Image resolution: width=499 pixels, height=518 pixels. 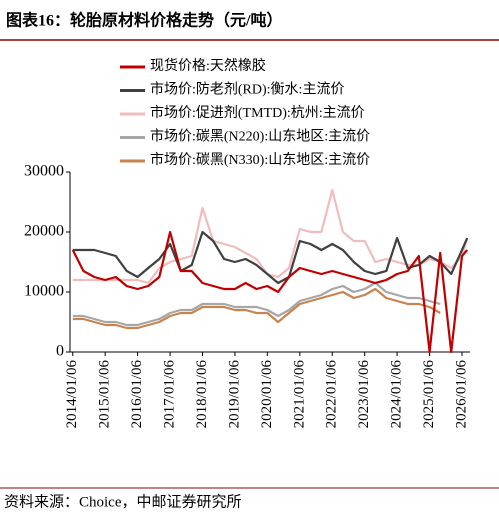 What do you see at coordinates (260, 159) in the screenshot?
I see `legend-label: 市场价:碳黑(N330):山东地区:主流价` at bounding box center [260, 159].